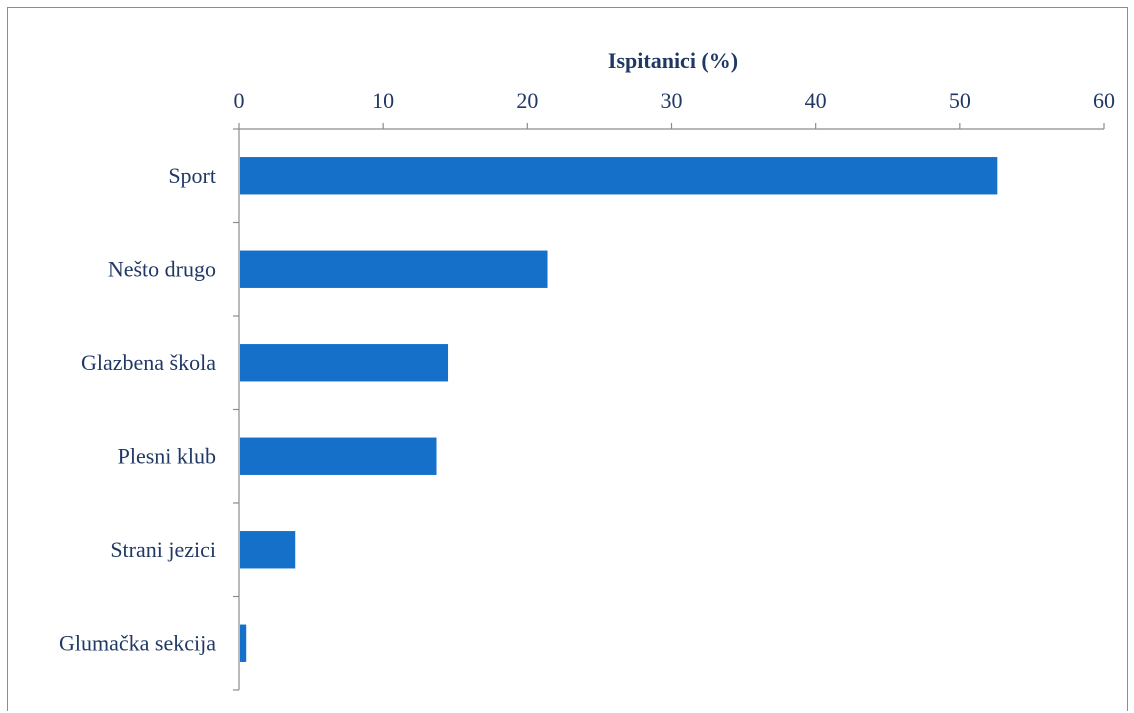 This screenshot has width=1134, height=713. I want to click on category-label: Strani jezici, so click(163, 549).